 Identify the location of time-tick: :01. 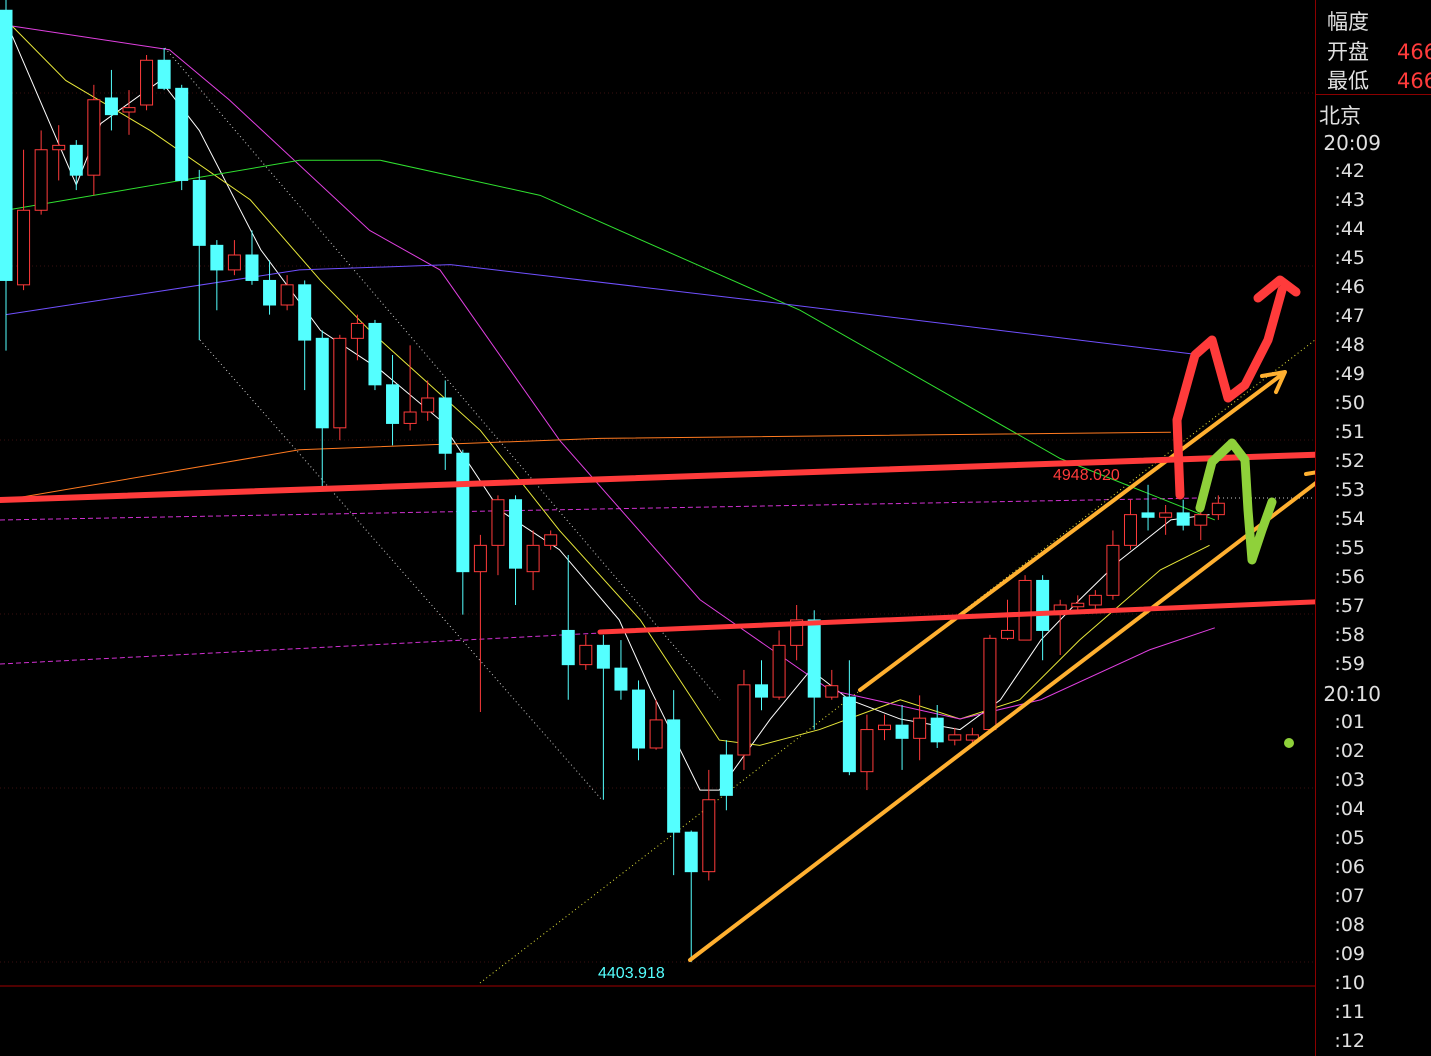
(1349, 722).